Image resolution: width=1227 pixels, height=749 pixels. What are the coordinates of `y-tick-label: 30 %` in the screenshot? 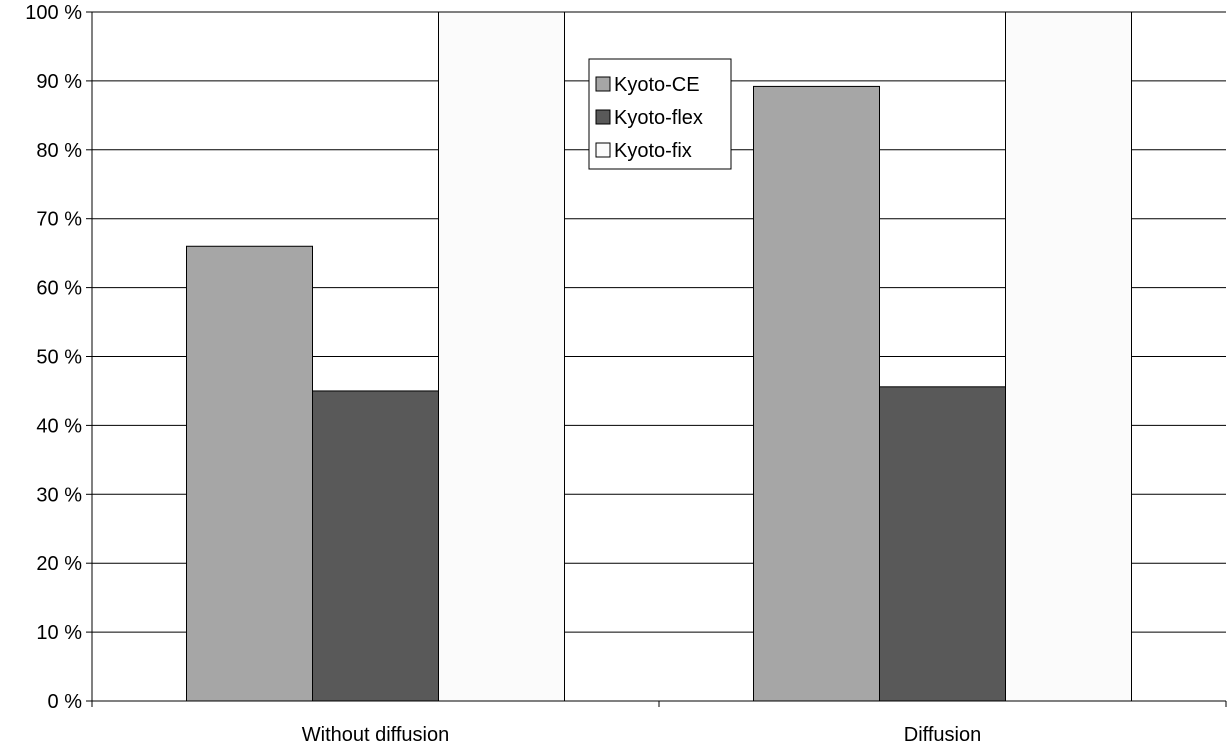 It's located at (59, 495).